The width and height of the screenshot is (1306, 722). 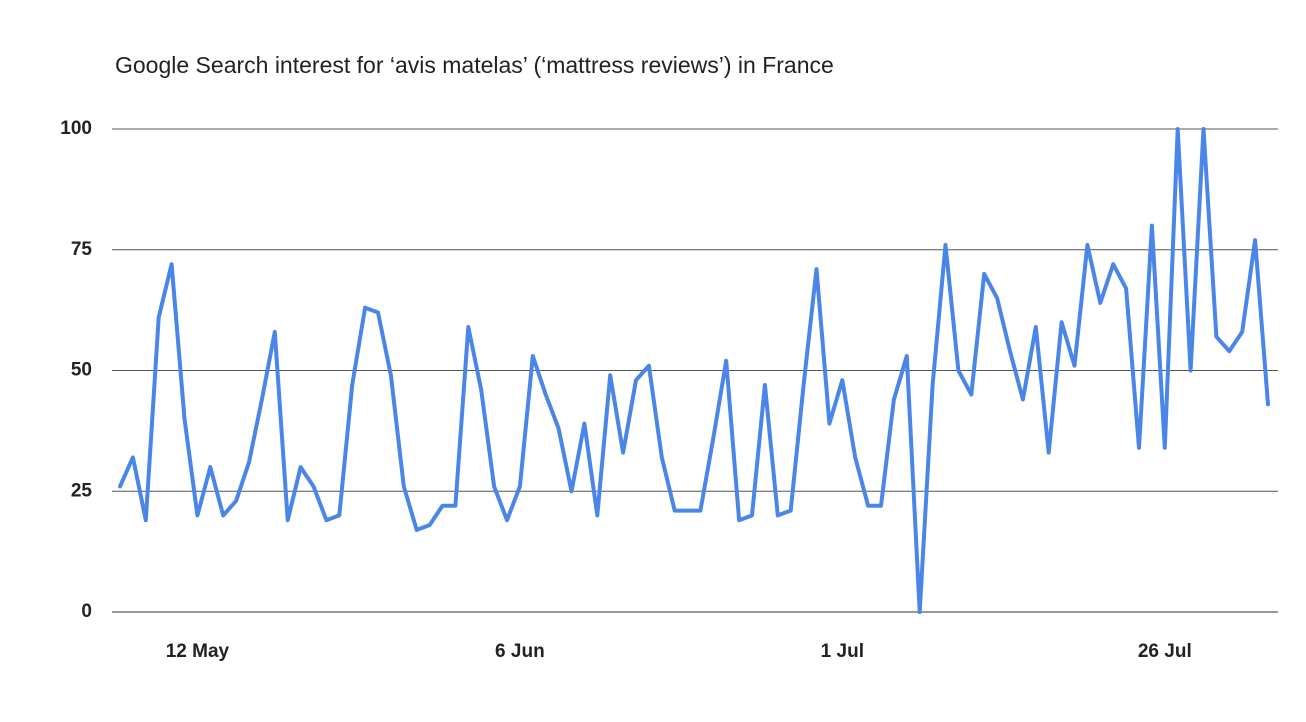 I want to click on x-tick-label: 26 Jul, so click(x=1165, y=651).